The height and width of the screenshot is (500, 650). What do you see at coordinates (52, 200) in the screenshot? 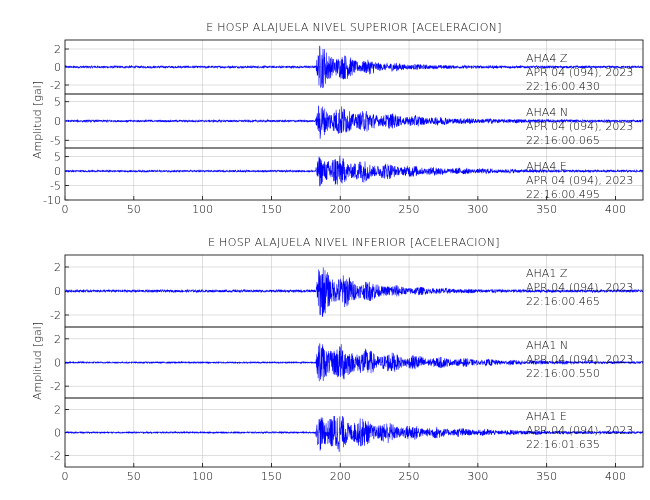
I see `y-tick-label: -10` at bounding box center [52, 200].